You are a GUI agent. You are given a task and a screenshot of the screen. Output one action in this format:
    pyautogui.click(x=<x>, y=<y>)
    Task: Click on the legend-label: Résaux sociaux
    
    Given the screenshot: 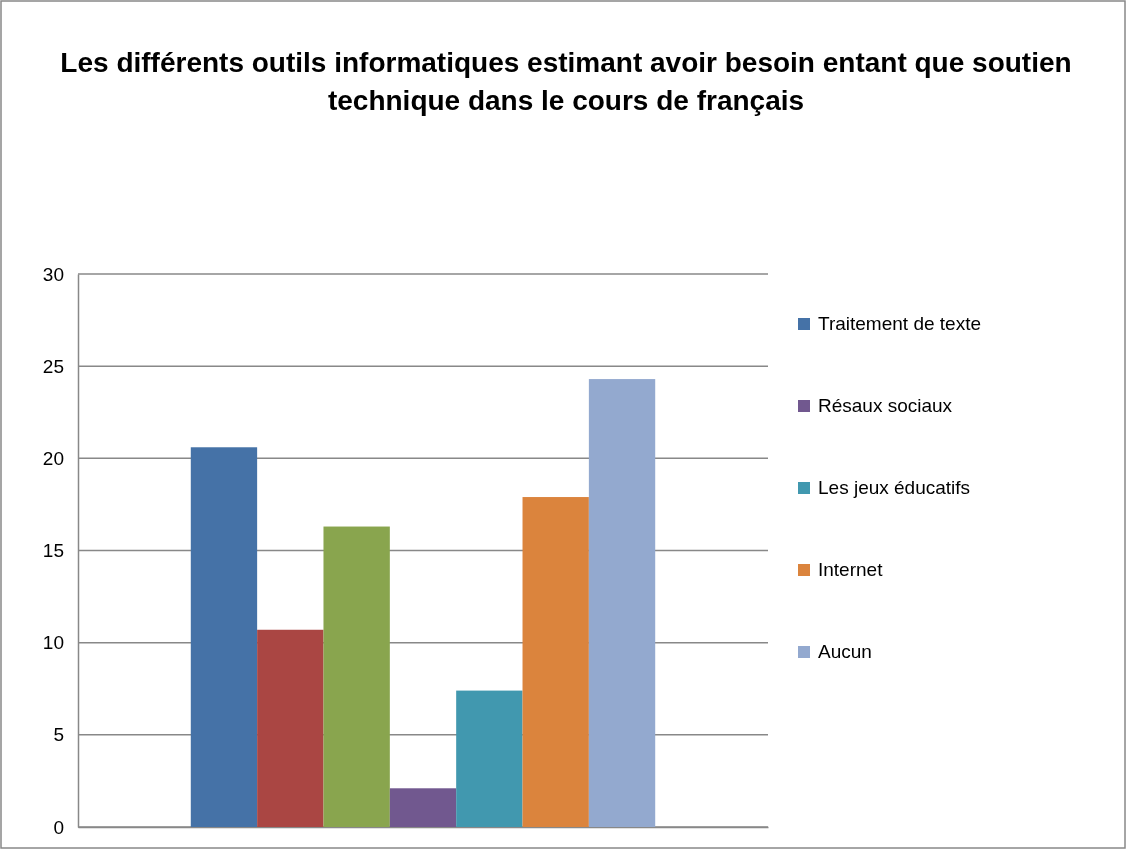 What is the action you would take?
    pyautogui.click(x=885, y=405)
    